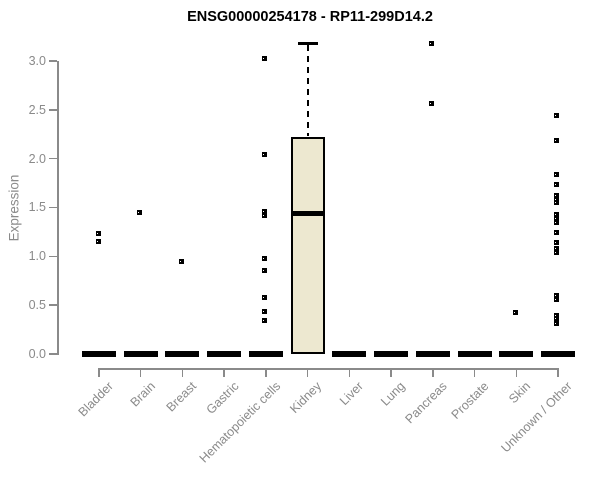  I want to click on x-tick-label: Pancreas, so click(426, 403).